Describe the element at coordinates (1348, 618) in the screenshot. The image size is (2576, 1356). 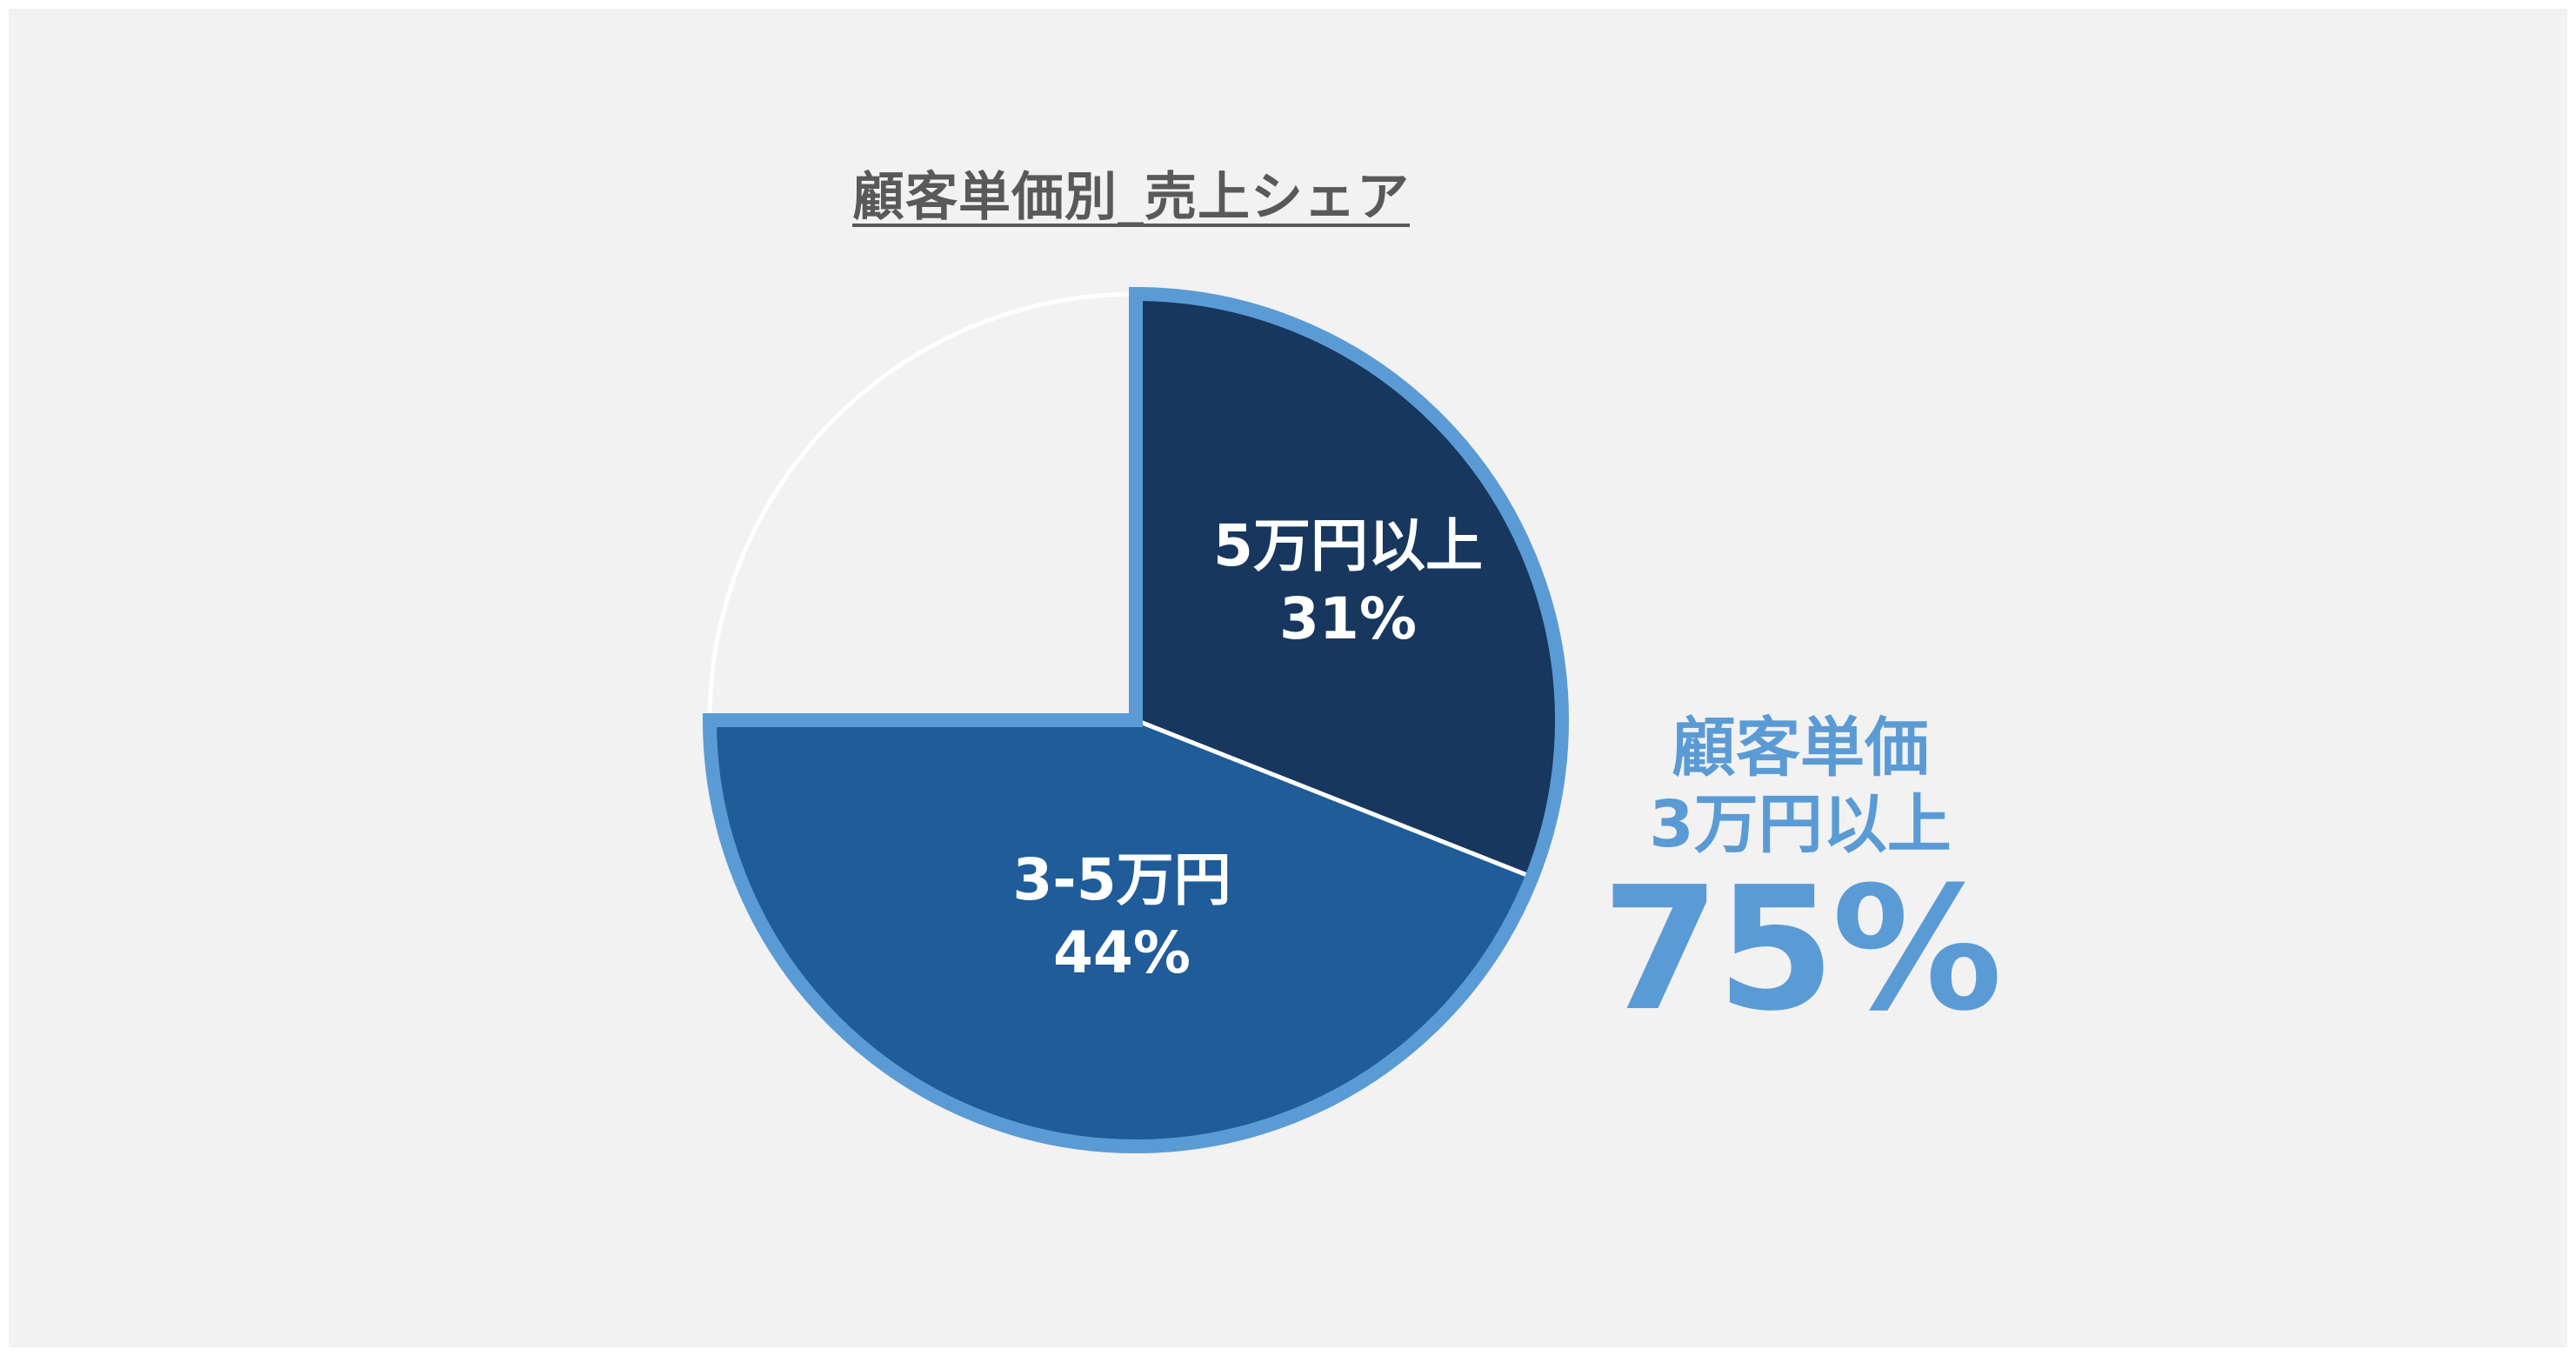
I see `slice-label-5man-plus-value: 31%` at that location.